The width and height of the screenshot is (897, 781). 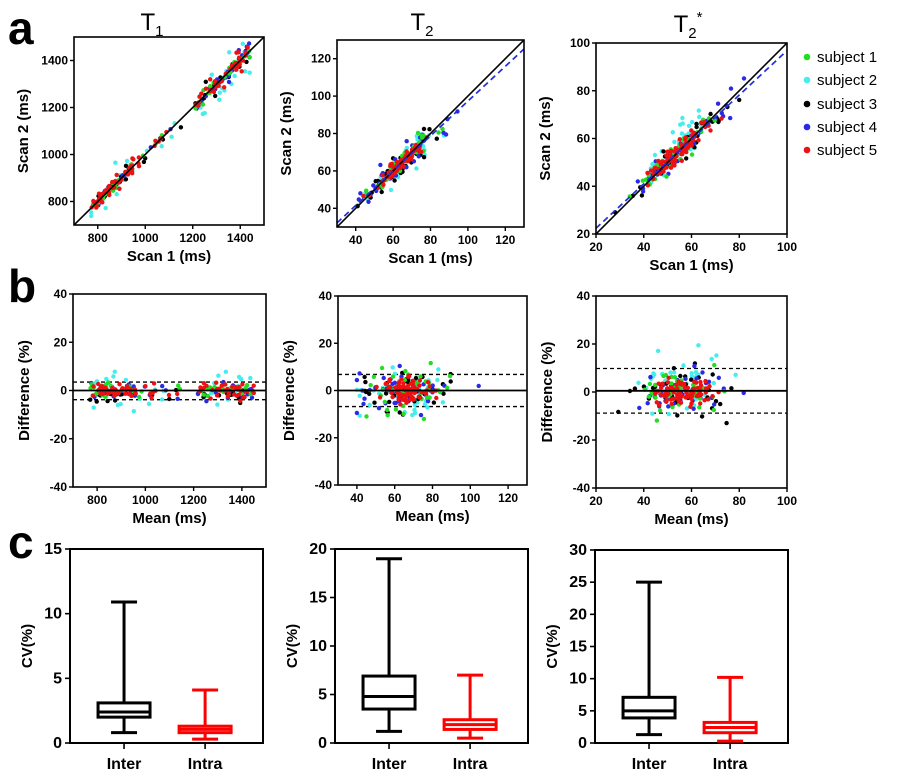 What do you see at coordinates (505, 240) in the screenshot?
I see `x-tick-label: 120` at bounding box center [505, 240].